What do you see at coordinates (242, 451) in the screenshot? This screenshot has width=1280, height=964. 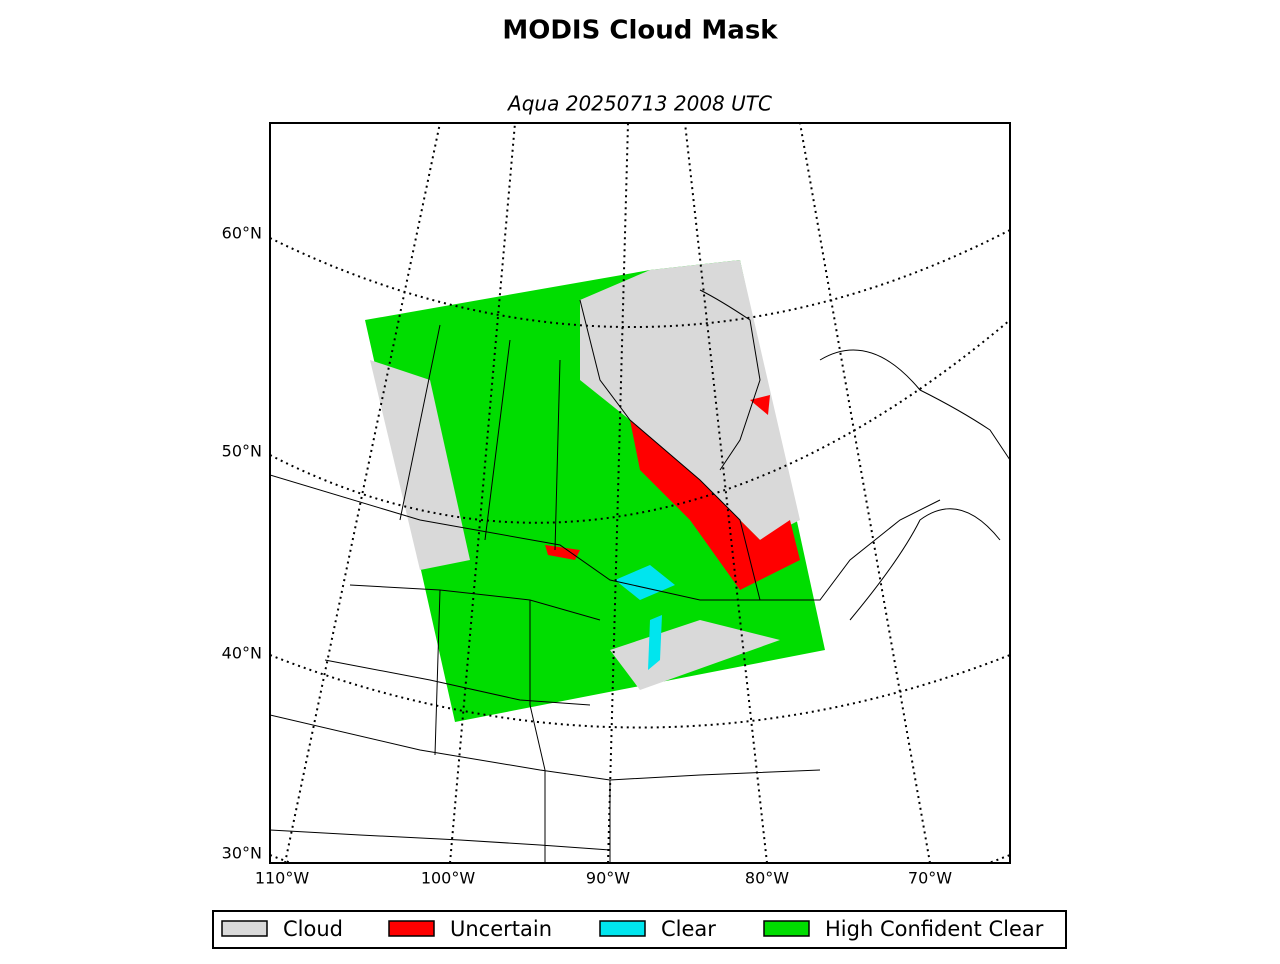 I see `lat-label: 50°N` at bounding box center [242, 451].